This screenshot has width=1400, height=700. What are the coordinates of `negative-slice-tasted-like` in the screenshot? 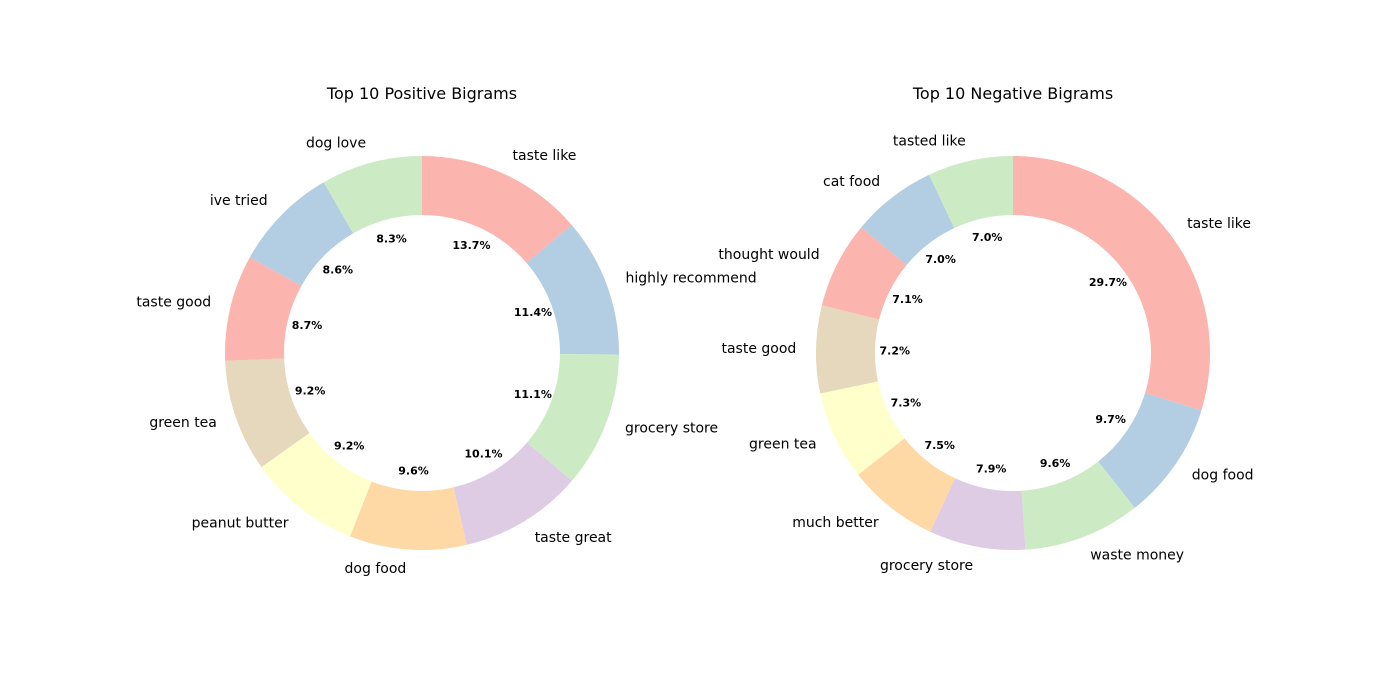 It's located at (971, 192).